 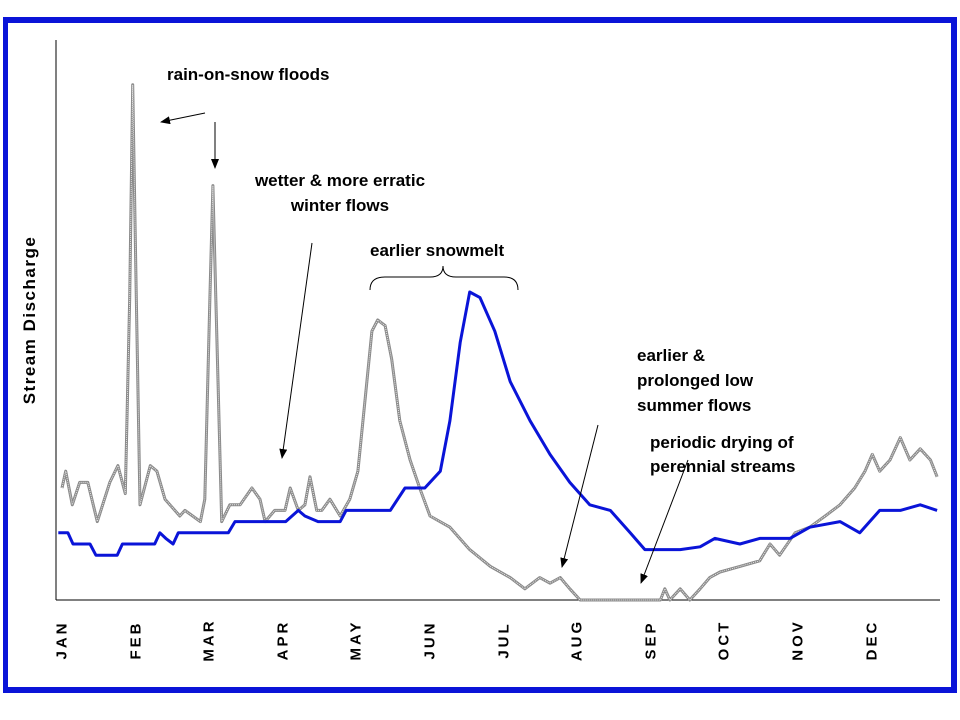 What do you see at coordinates (724, 640) in the screenshot?
I see `x-tick-label-oct: OCT` at bounding box center [724, 640].